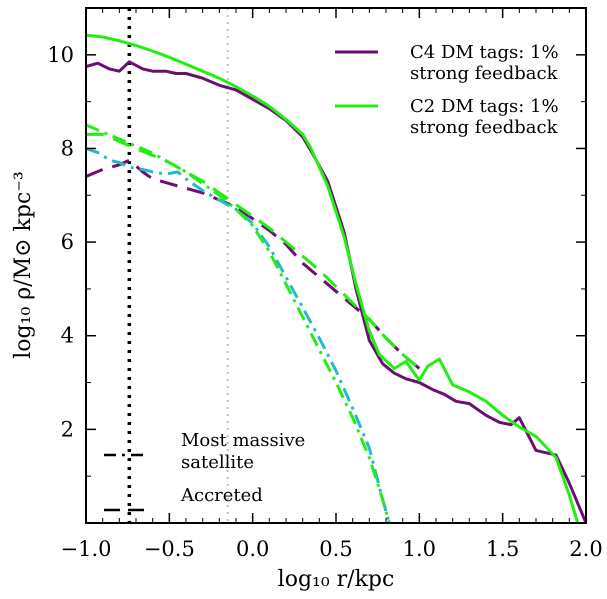 Image resolution: width=607 pixels, height=599 pixels. What do you see at coordinates (169, 549) in the screenshot?
I see `x-tick-label: −0.5` at bounding box center [169, 549].